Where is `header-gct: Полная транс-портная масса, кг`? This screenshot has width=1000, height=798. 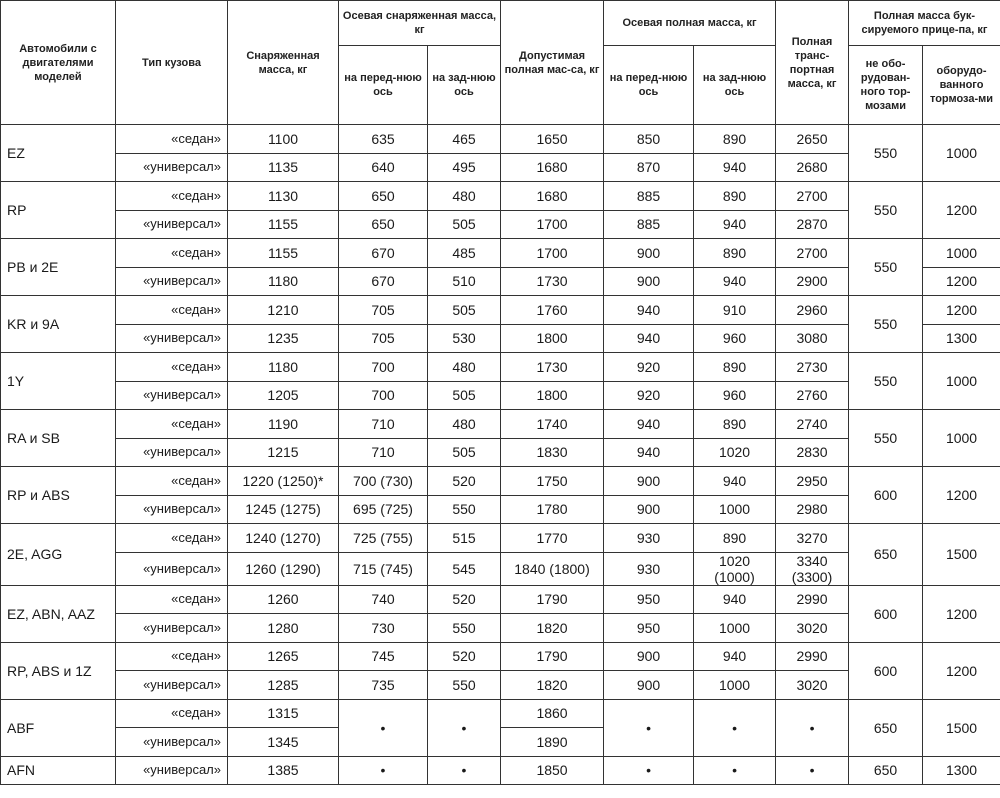
header-gct: Полная транс-портная масса, кг is located at coordinates (812, 62).